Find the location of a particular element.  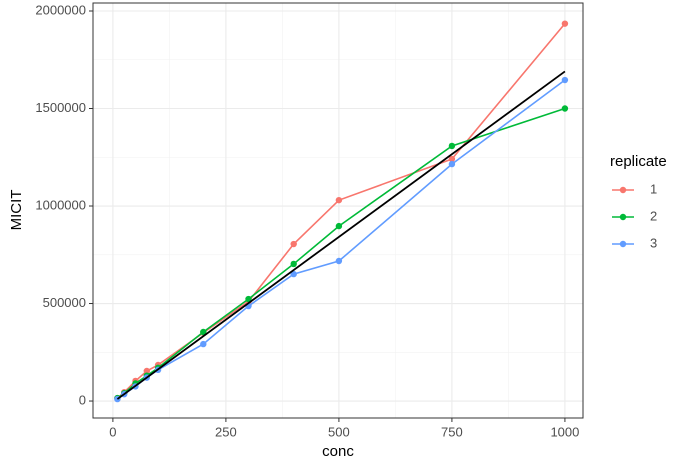

x-tick-label: 500 is located at coordinates (339, 431).